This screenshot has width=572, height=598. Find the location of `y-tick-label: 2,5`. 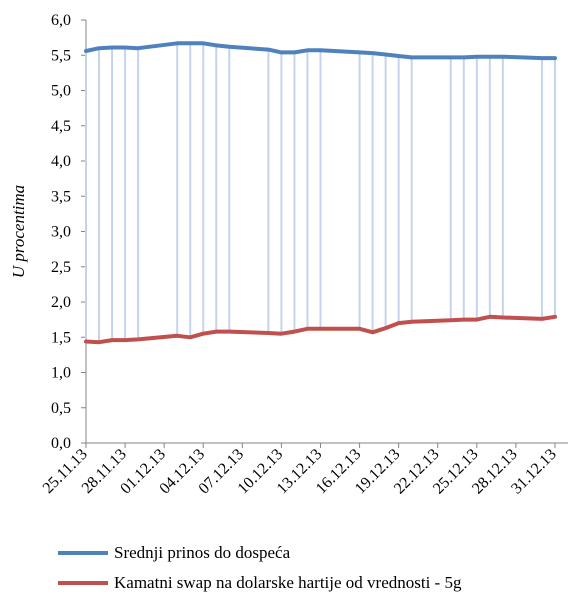

y-tick-label: 2,5 is located at coordinates (61, 267).